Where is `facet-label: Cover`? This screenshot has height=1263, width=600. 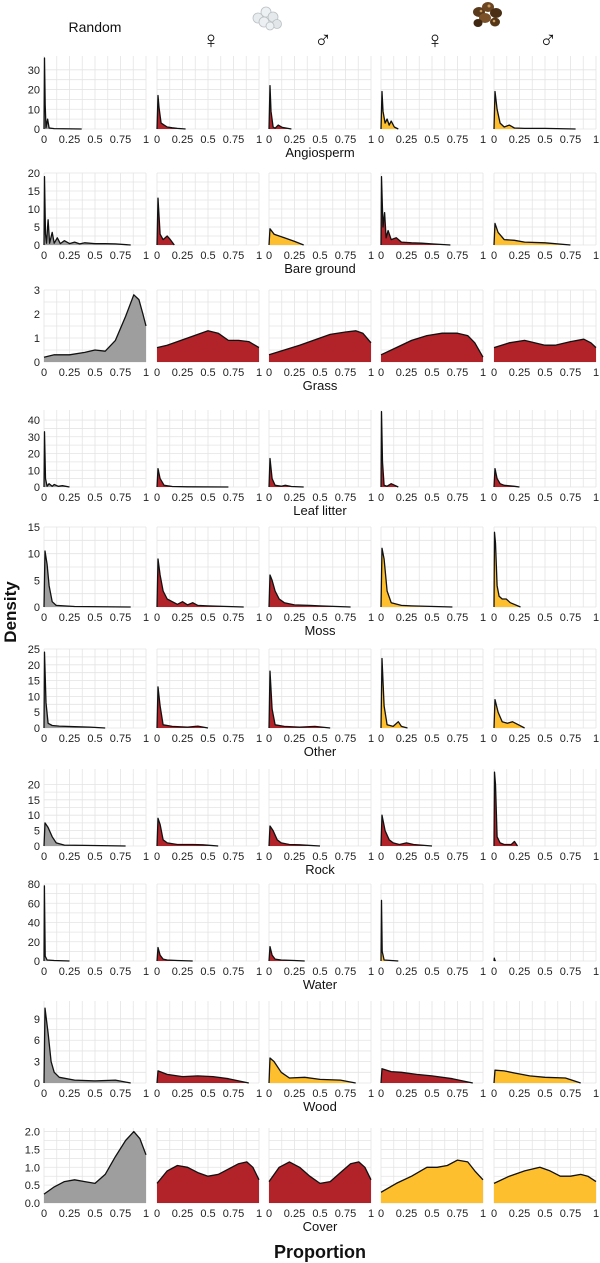
facet-label: Cover is located at coordinates (320, 1226).